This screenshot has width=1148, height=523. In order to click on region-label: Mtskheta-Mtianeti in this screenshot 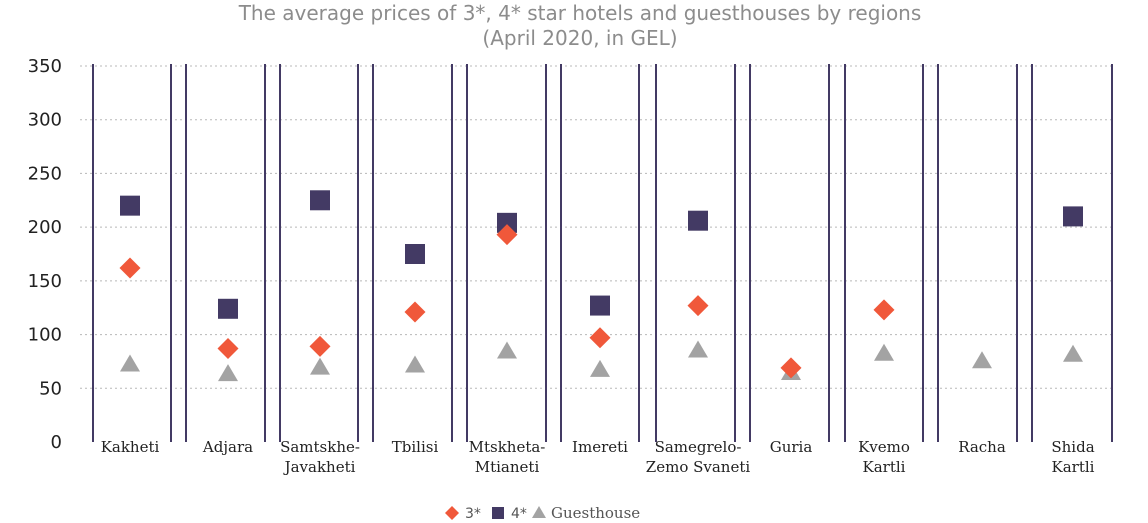, I will do `click(507, 457)`.